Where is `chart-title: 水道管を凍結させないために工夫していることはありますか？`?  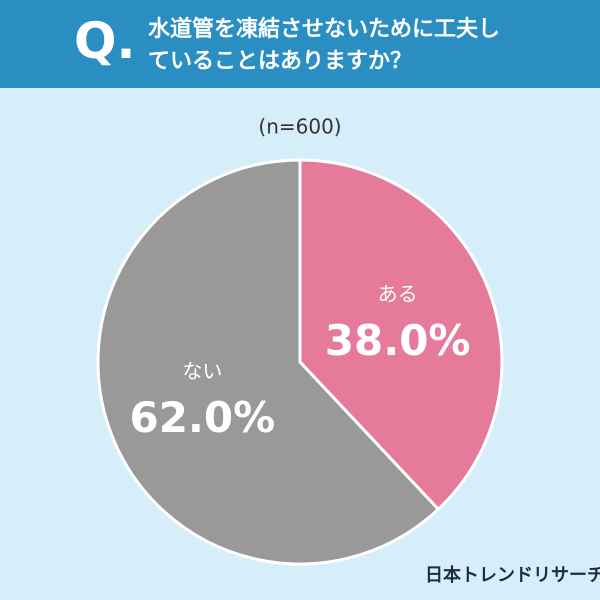 chart-title: 水道管を凍結させないために工夫していることはありますか？ is located at coordinates (324, 45).